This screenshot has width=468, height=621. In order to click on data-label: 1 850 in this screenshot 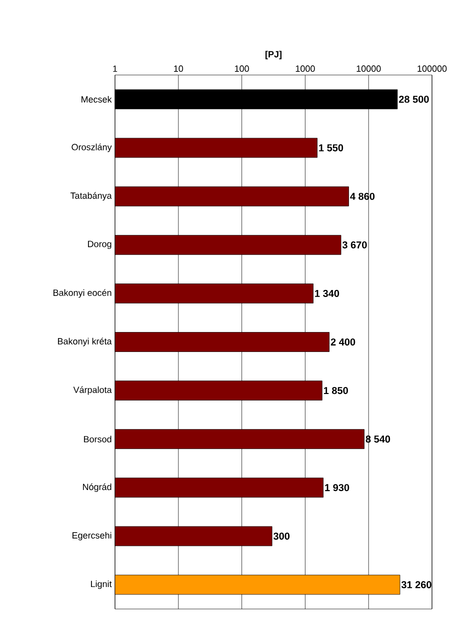, I will do `click(336, 390)`.